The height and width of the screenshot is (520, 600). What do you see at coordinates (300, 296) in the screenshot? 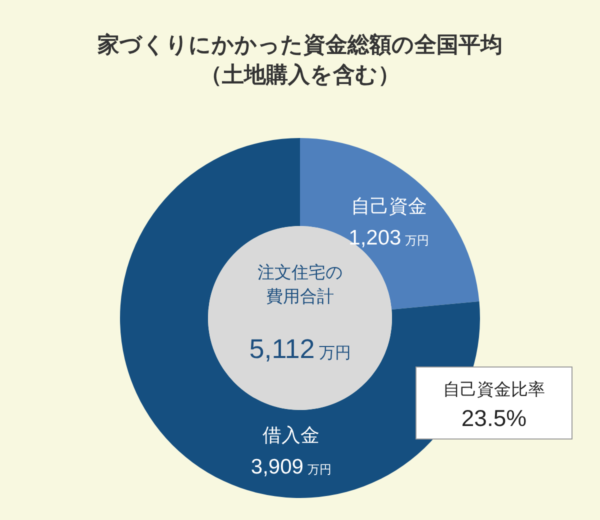
I see `text: 費用合計` at bounding box center [300, 296].